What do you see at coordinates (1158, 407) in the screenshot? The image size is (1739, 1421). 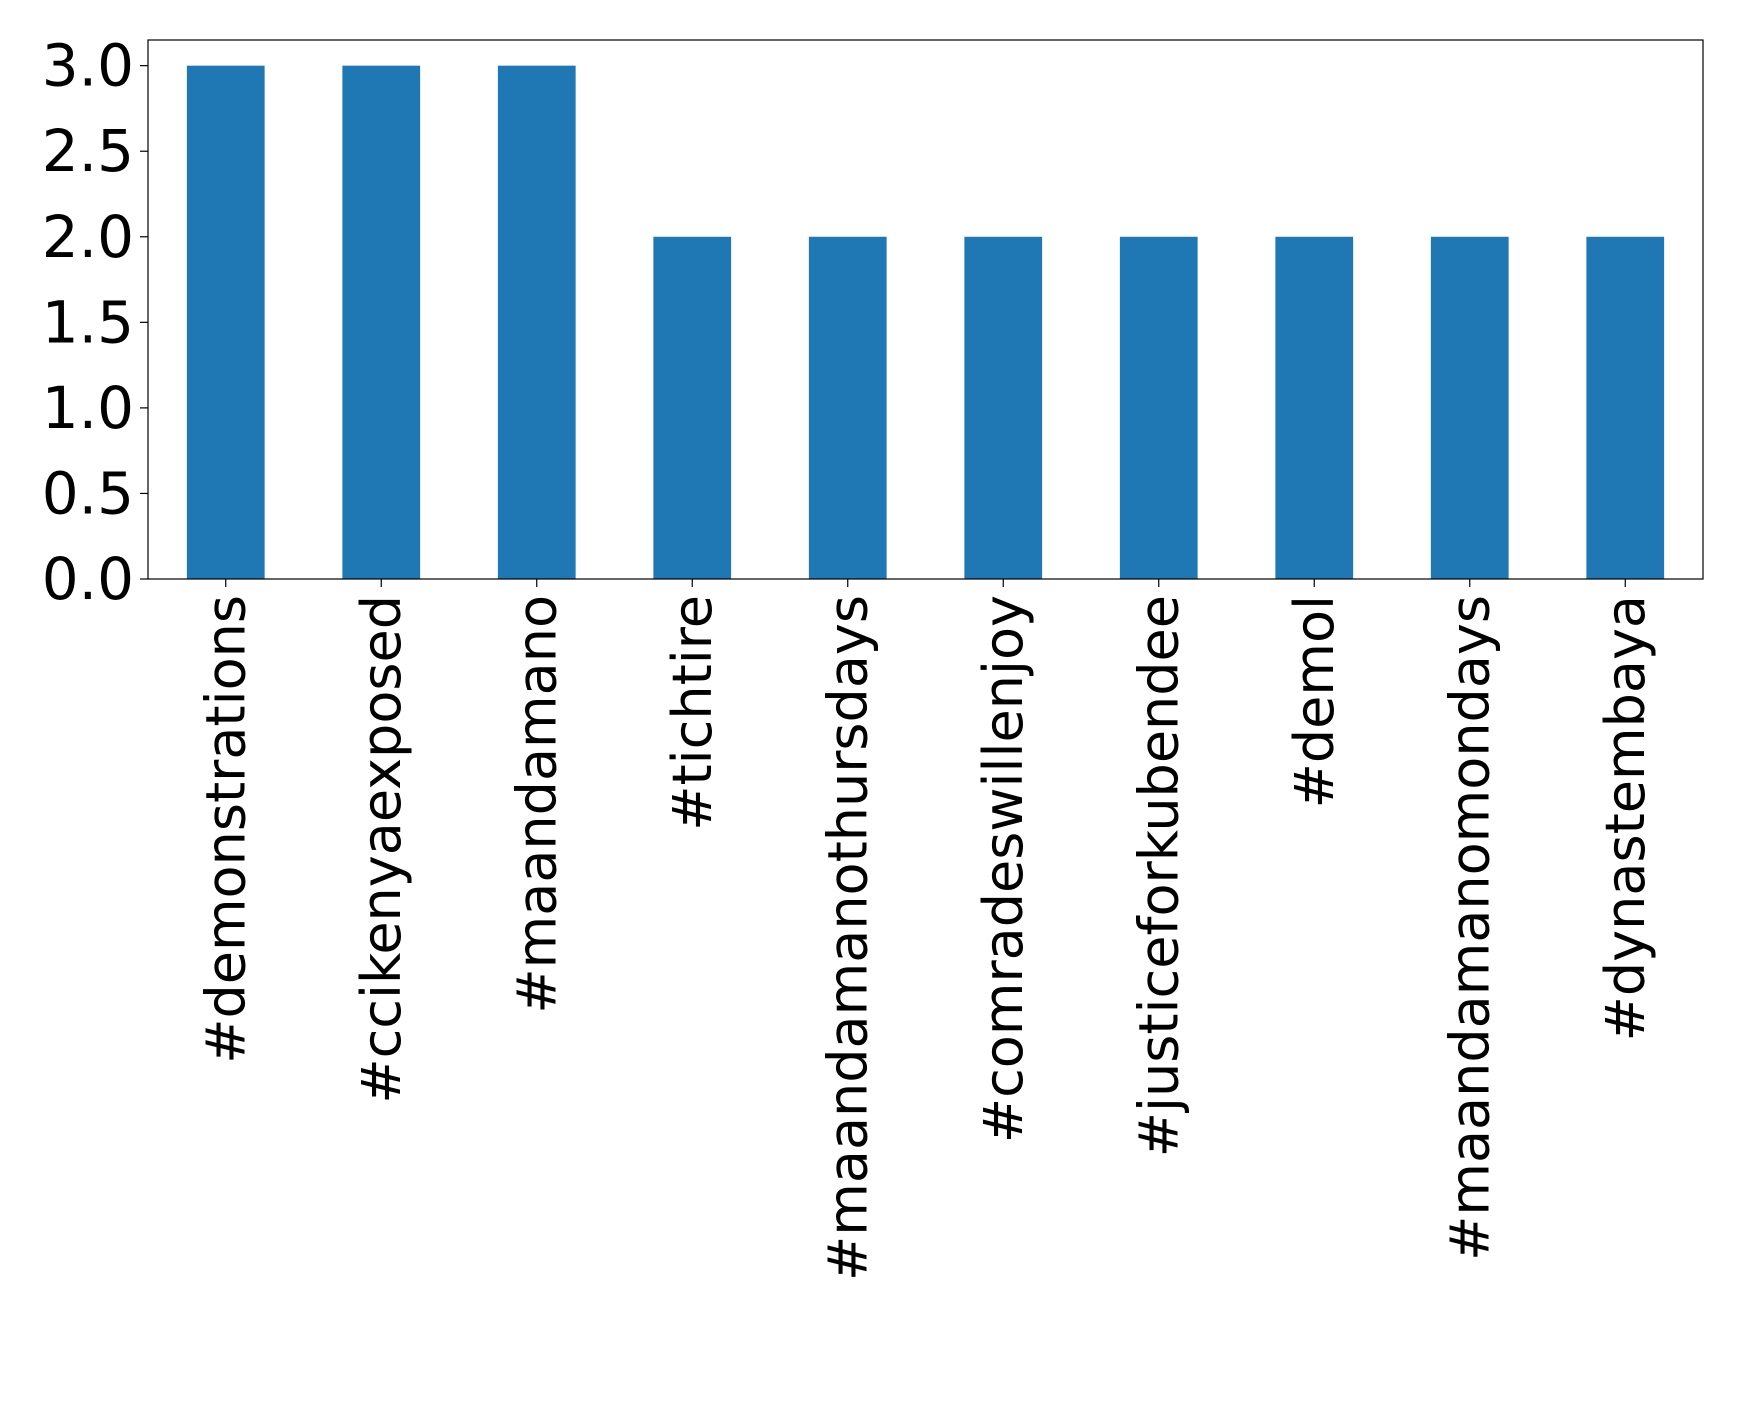 I see `bar-justiceforkubendee` at bounding box center [1158, 407].